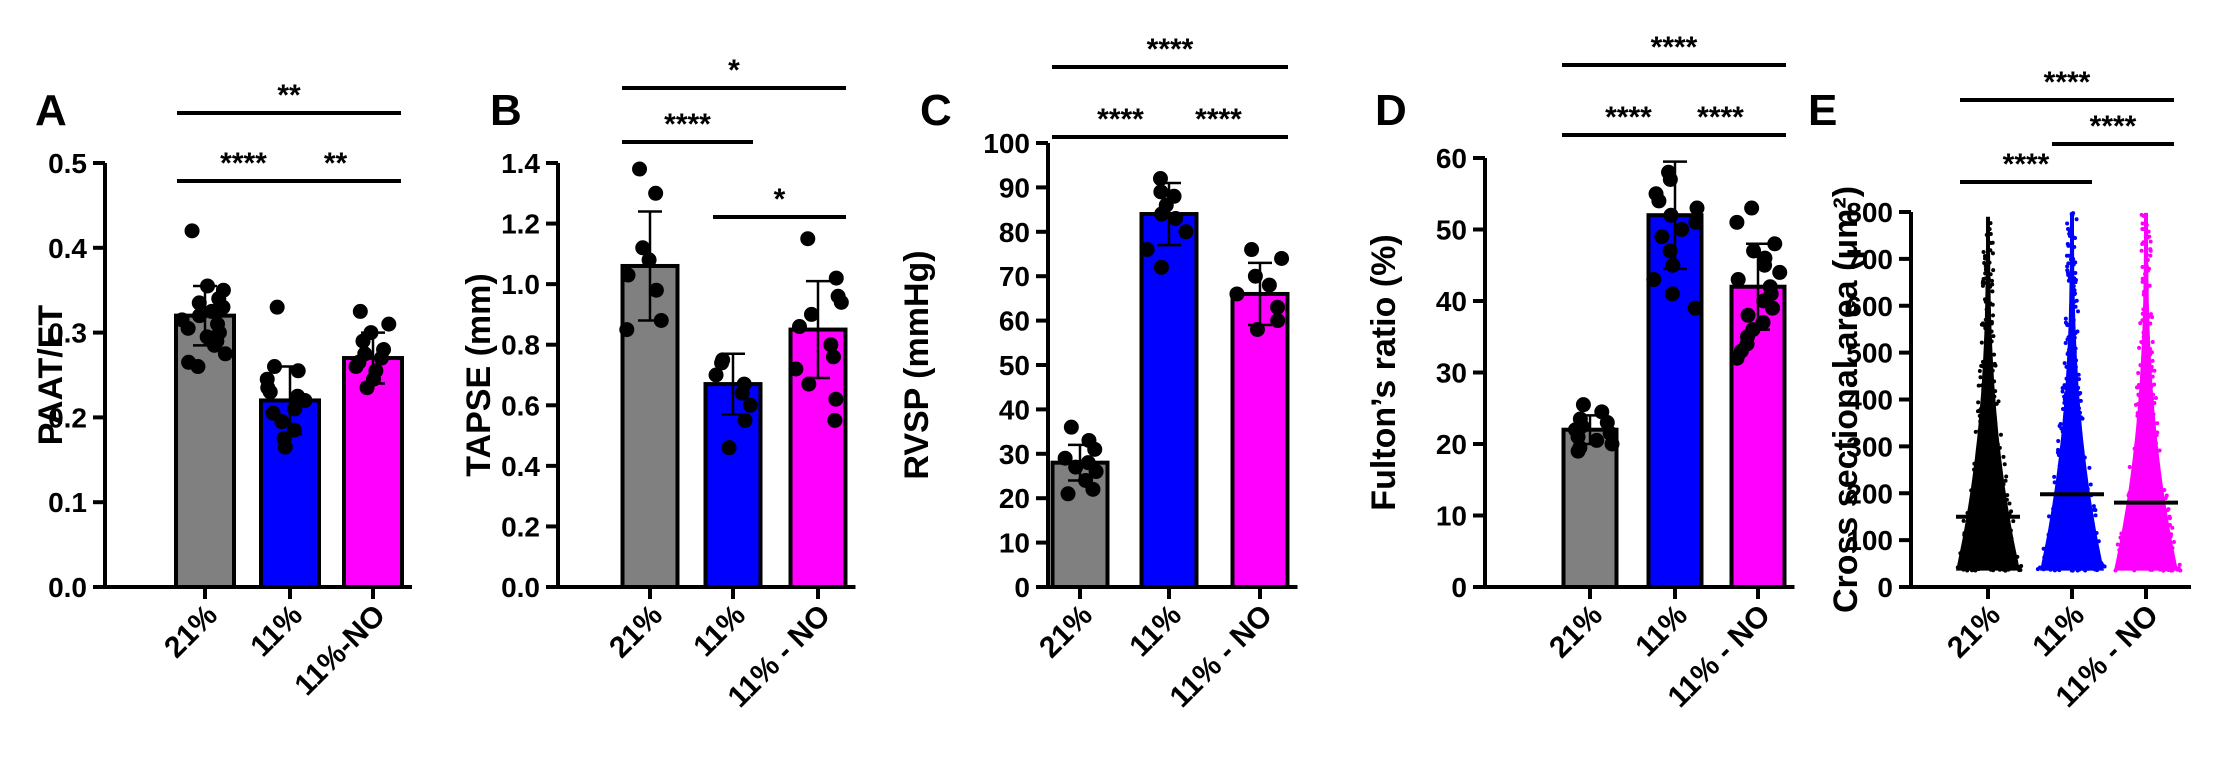  I want to click on y-tick-label: 0, so click(1459, 587).